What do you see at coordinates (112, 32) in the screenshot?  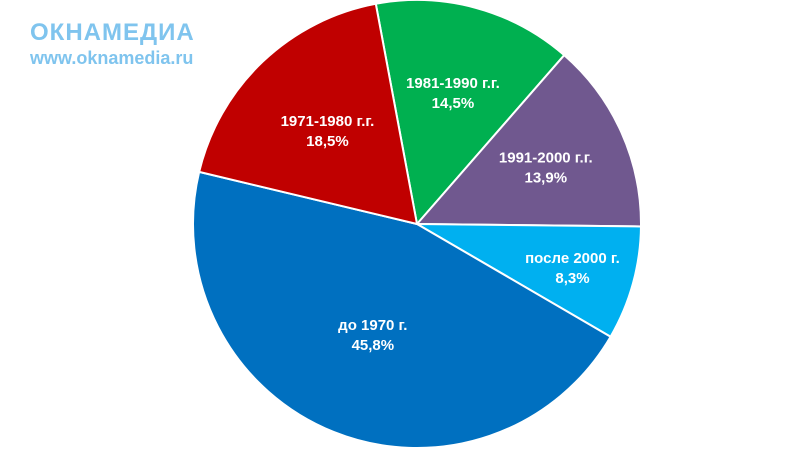 I see `logo-brand: ОКНАМЕДИА` at bounding box center [112, 32].